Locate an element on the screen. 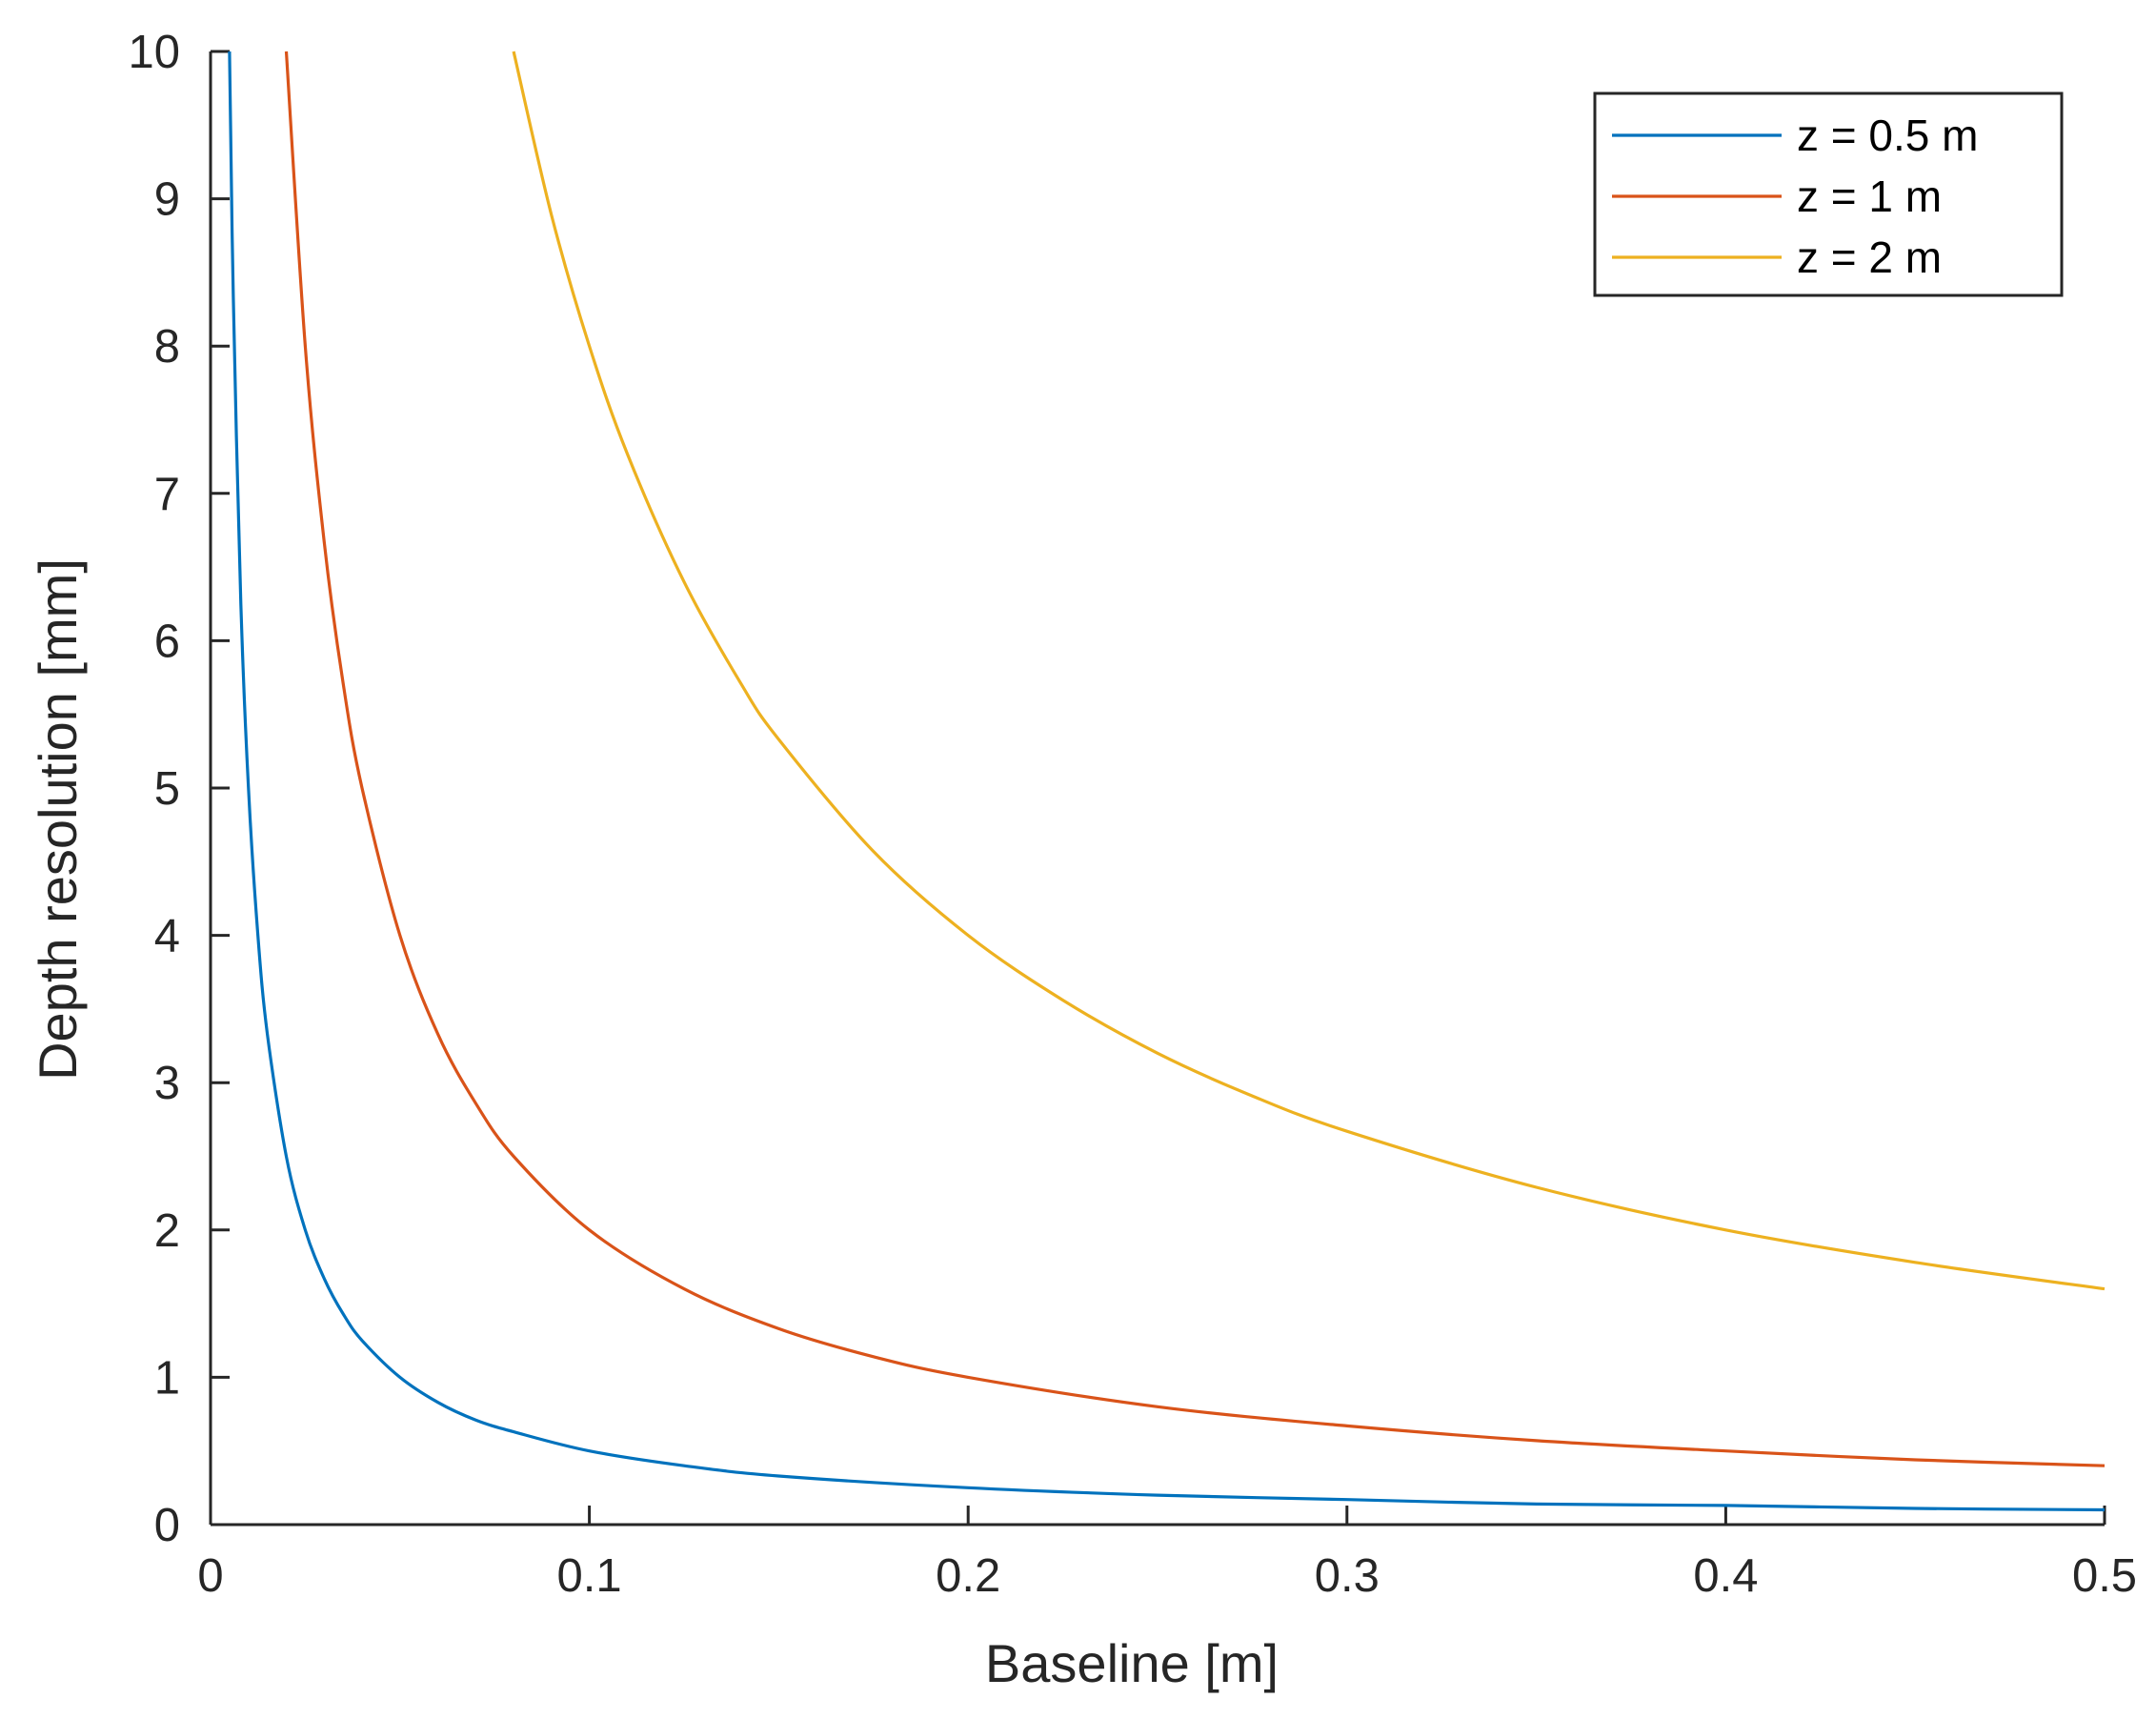 The width and height of the screenshot is (2156, 1719). y-tick-label: 2 is located at coordinates (167, 1231).